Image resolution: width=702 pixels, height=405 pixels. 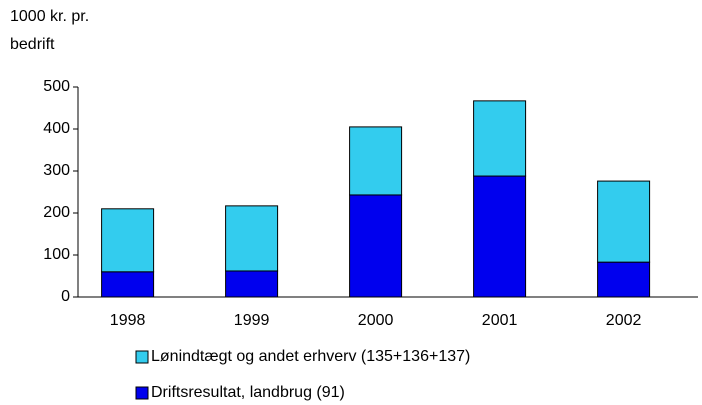 What do you see at coordinates (128, 320) in the screenshot?
I see `x-tick-label: 1998` at bounding box center [128, 320].